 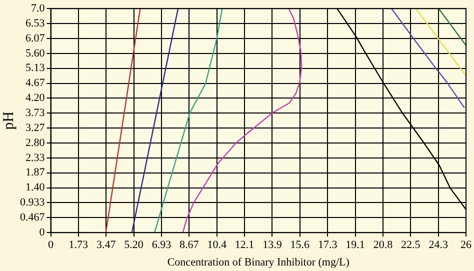 I want to click on y-tick-label: 2.80, so click(x=36, y=142).